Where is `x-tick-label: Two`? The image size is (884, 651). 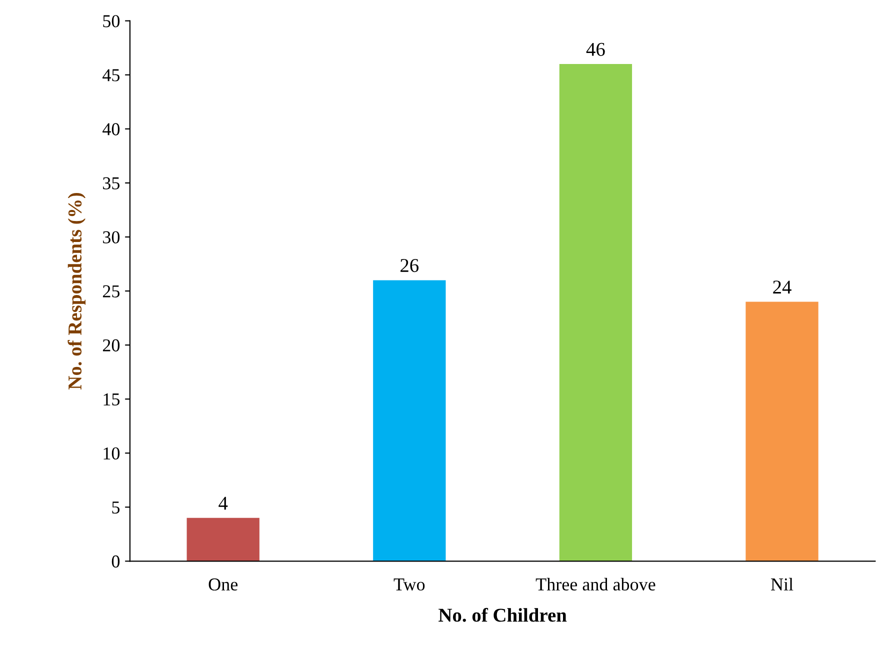
x-tick-label: Two is located at coordinates (409, 584).